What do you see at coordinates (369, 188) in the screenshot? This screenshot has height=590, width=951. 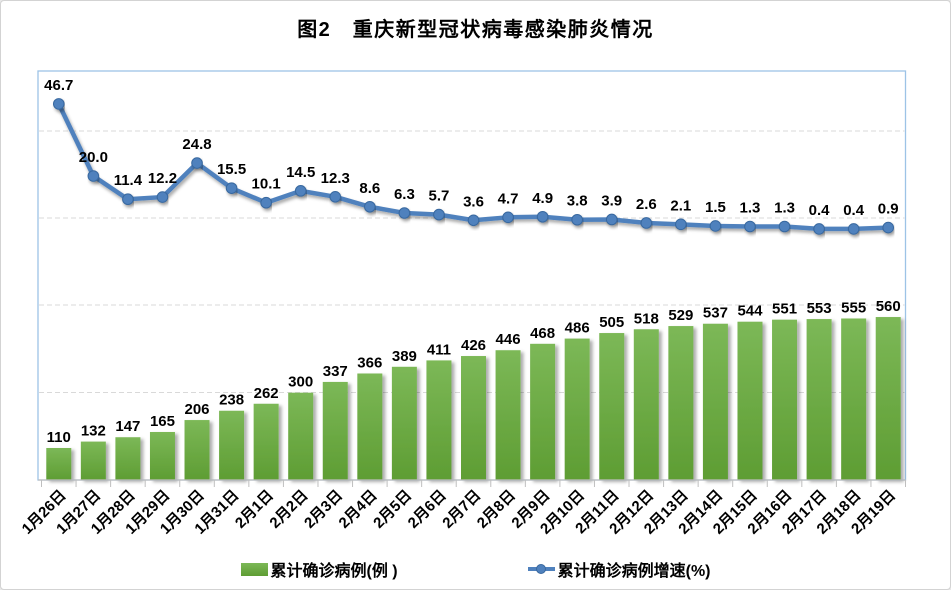 I see `line-value-label: 8.6` at bounding box center [369, 188].